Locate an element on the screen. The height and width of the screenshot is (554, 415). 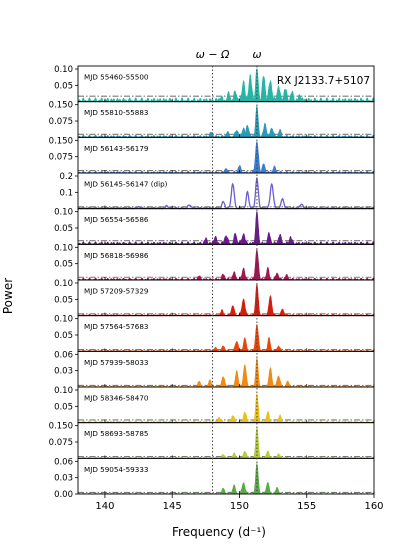
y-tick-label-8-1: 0.06 is located at coordinates (63, 355).